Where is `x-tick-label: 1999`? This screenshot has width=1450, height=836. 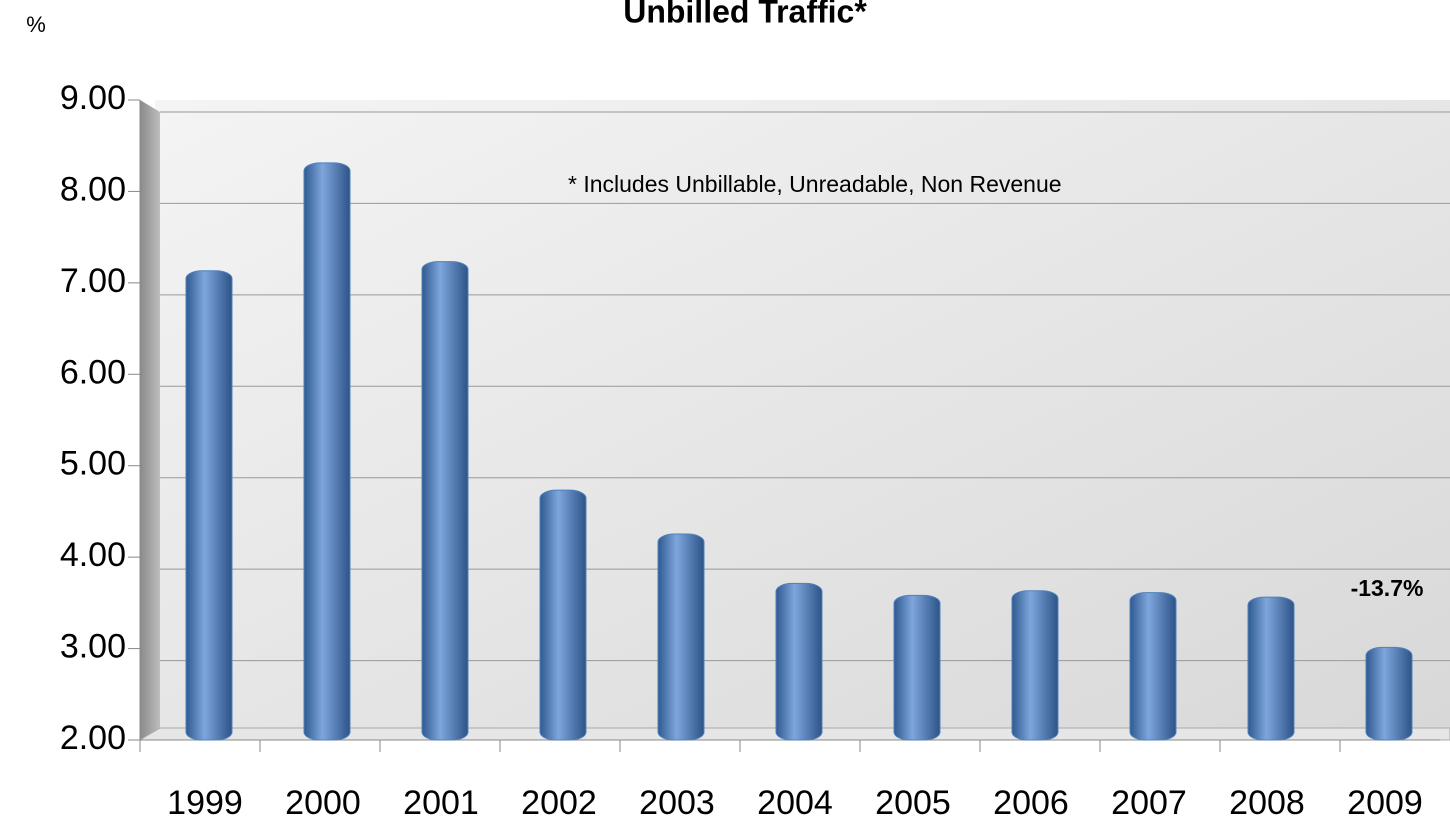 x-tick-label: 1999 is located at coordinates (205, 803).